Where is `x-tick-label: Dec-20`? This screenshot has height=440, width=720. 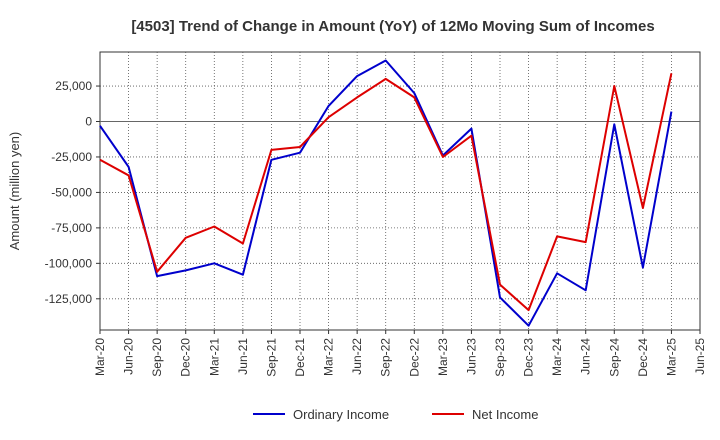 x-tick-label: Dec-20 is located at coordinates (186, 357).